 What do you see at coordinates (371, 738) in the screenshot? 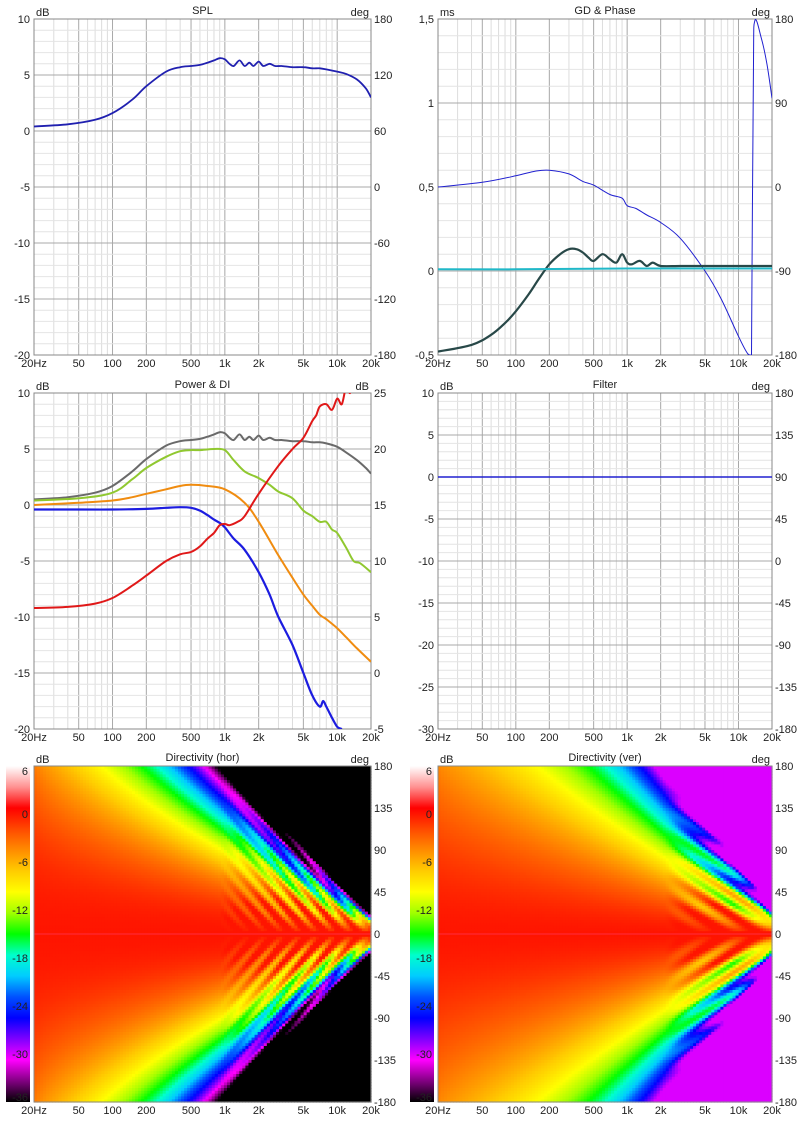
I see `power-x-tick: 20k` at bounding box center [371, 738].